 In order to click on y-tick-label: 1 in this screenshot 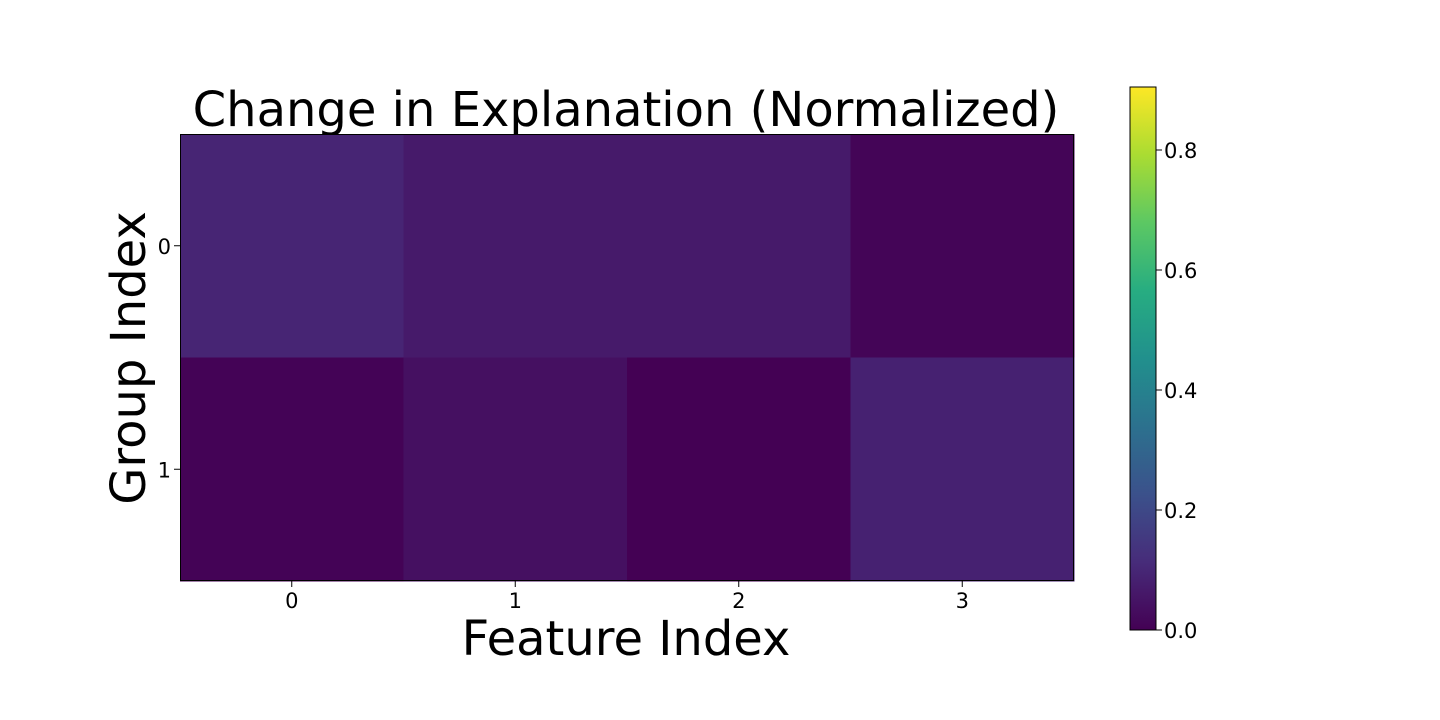, I will do `click(164, 470)`.